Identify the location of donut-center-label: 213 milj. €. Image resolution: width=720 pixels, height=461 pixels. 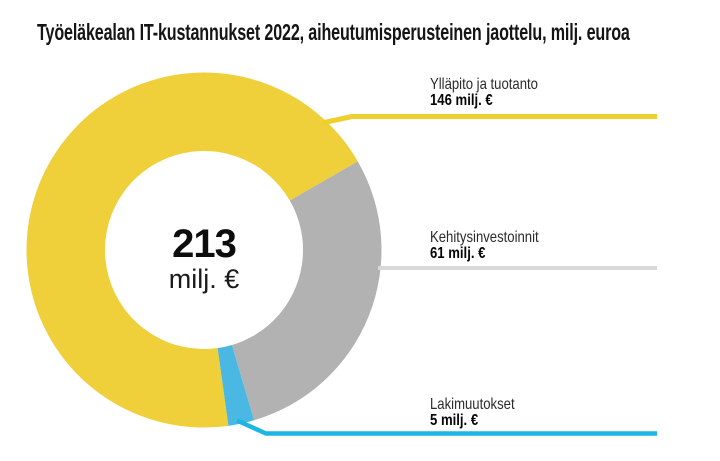
(204, 258).